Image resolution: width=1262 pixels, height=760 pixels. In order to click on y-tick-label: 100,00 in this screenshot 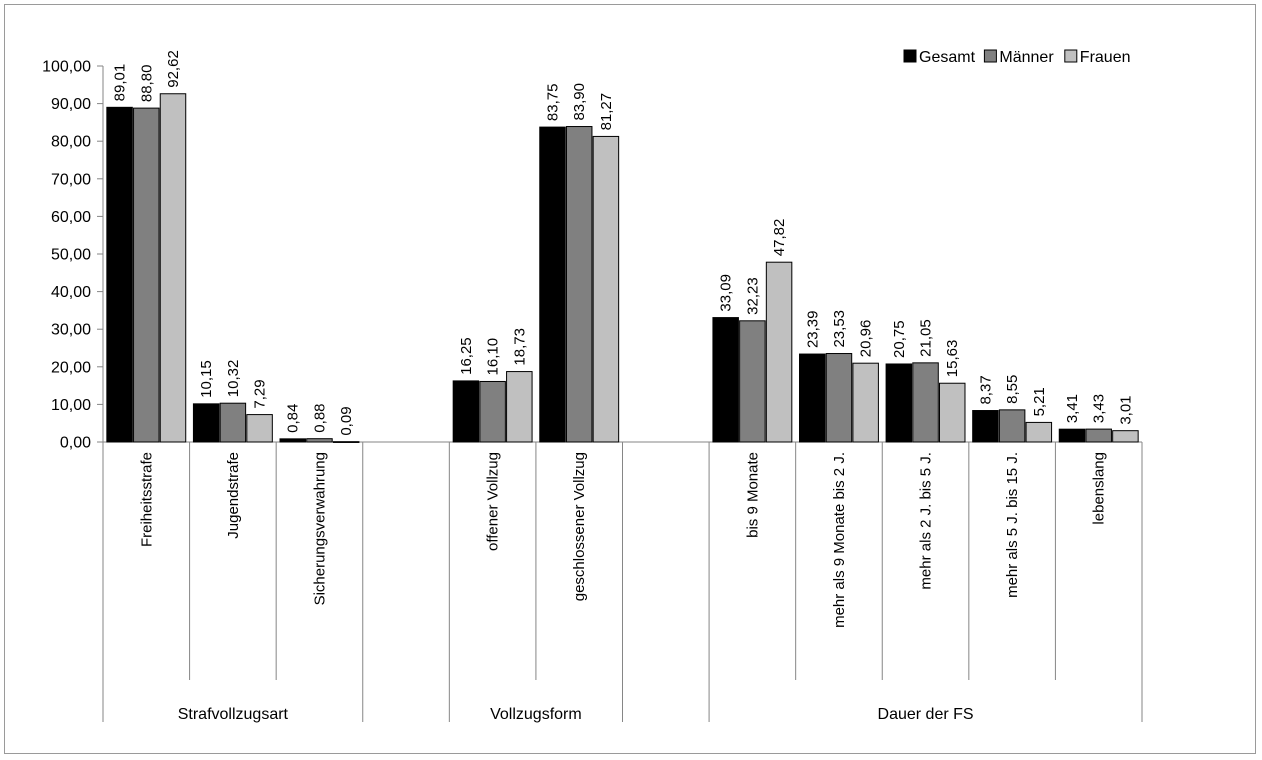, I will do `click(66, 67)`.